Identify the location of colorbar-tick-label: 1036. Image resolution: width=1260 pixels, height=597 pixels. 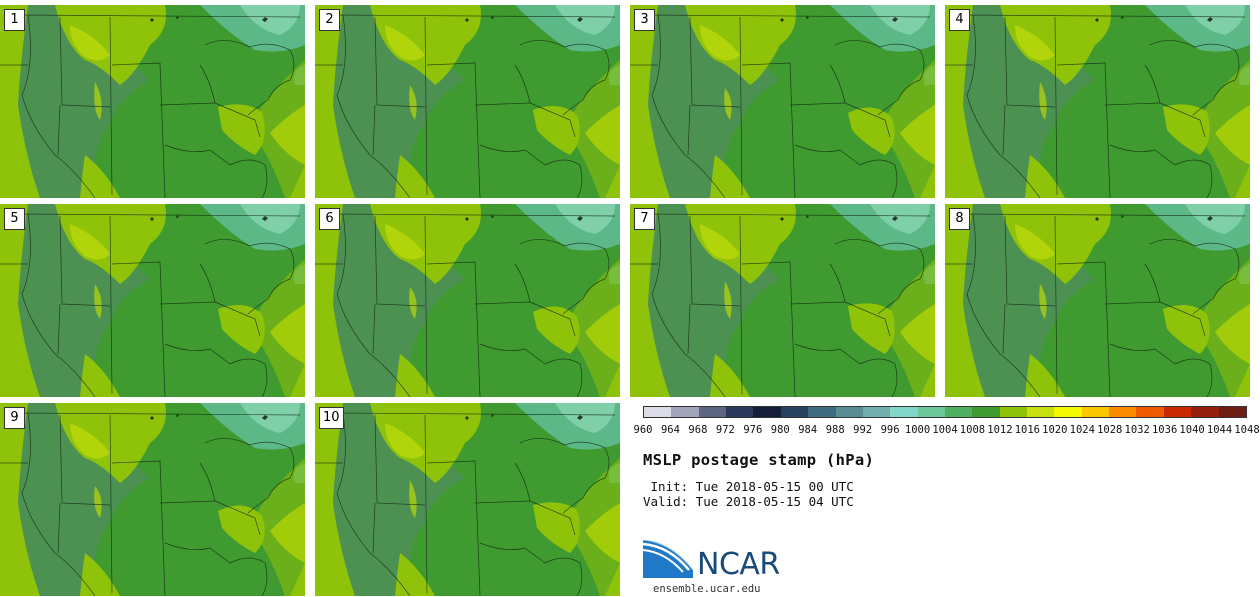
(1164, 430).